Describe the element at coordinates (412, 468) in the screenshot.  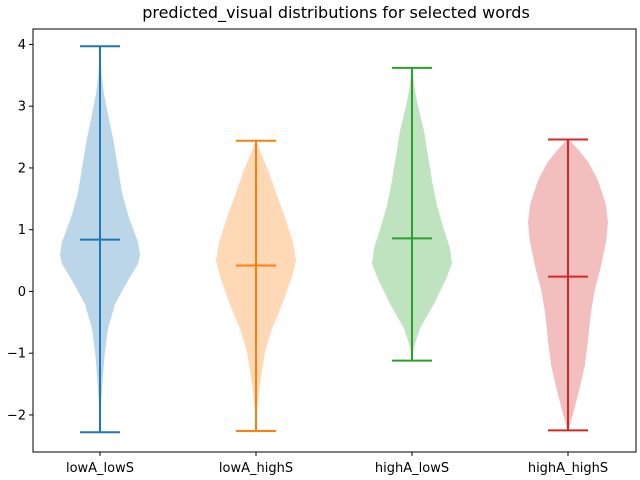
I see `x-tick-label: highA_lowS` at that location.